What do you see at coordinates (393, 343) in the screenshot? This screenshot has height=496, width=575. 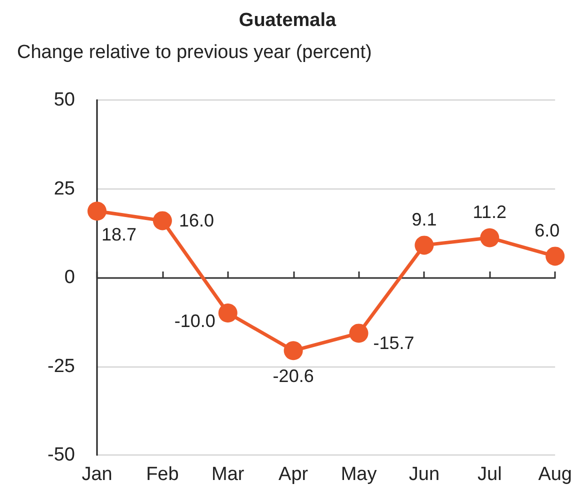 I see `data-label: -15.7` at bounding box center [393, 343].